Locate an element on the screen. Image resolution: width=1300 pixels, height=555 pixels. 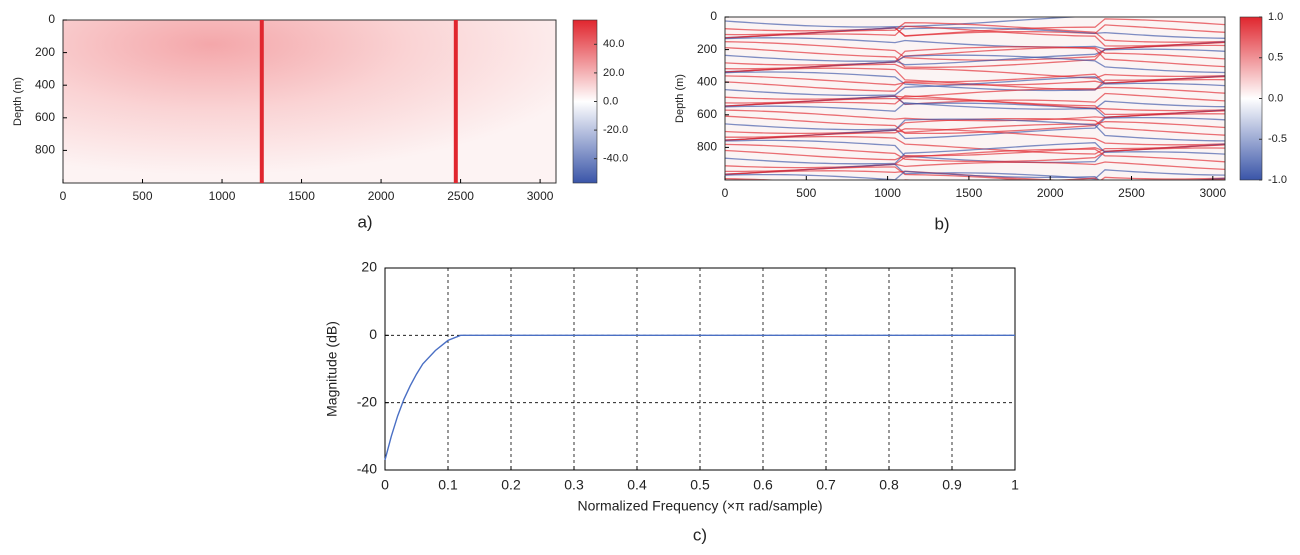
colorbar-tick-label: -0.5 is located at coordinates (1277, 139).